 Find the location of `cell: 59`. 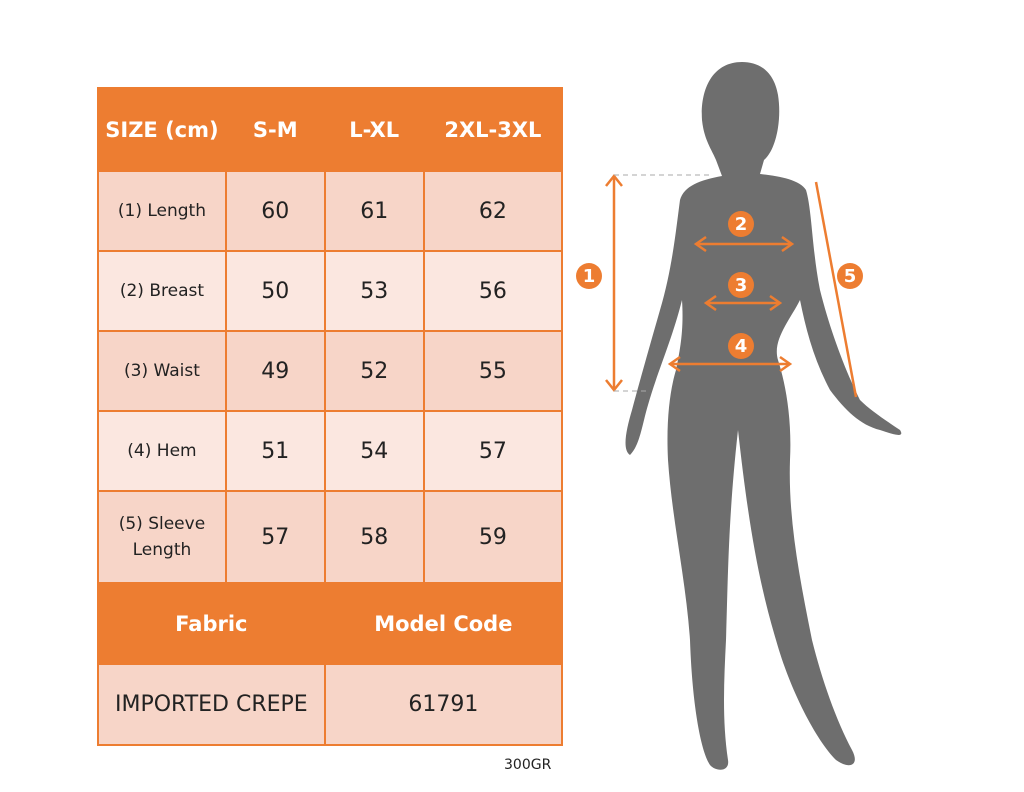

cell: 59 is located at coordinates (493, 537).